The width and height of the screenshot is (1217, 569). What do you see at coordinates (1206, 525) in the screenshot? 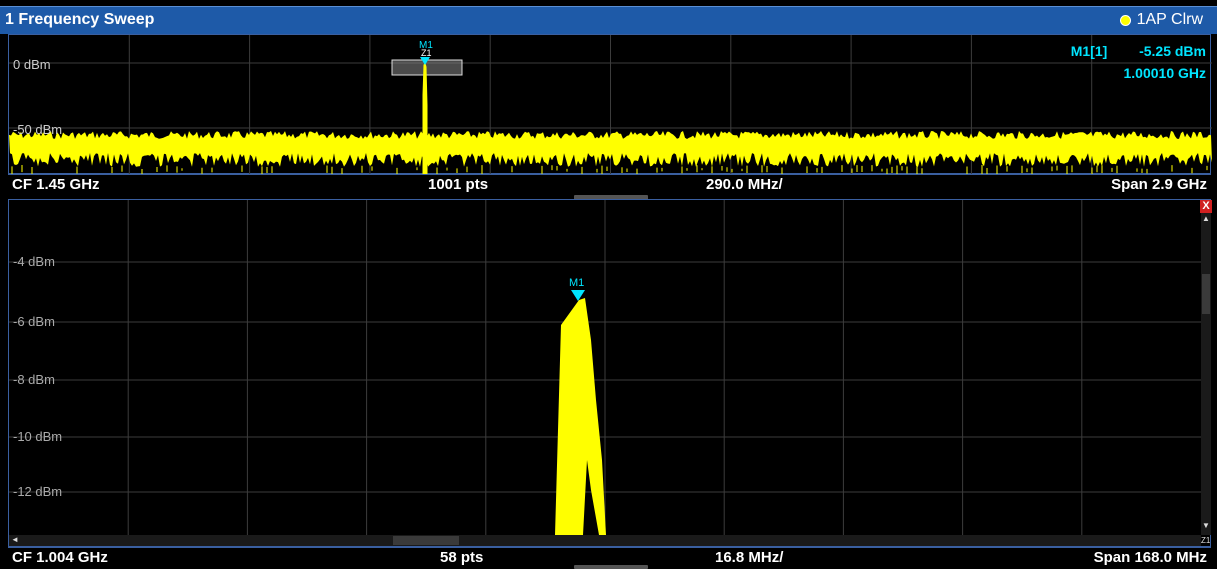
I see `scroll-down-arrow-icon: ▼` at bounding box center [1206, 525].